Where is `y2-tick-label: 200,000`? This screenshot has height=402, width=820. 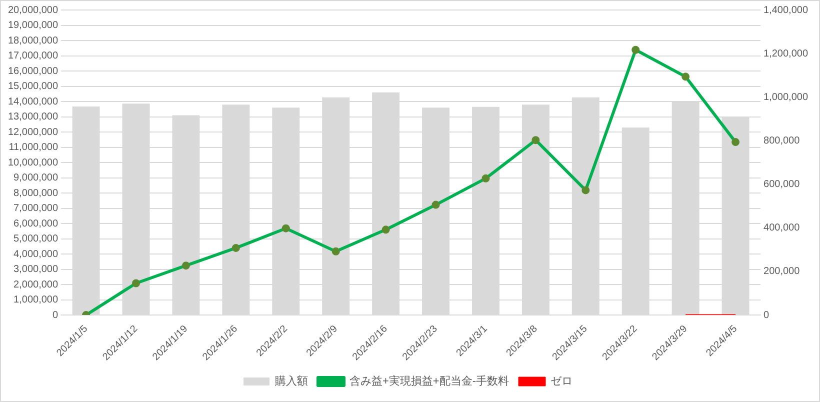
y2-tick-label: 200,000 is located at coordinates (782, 272).